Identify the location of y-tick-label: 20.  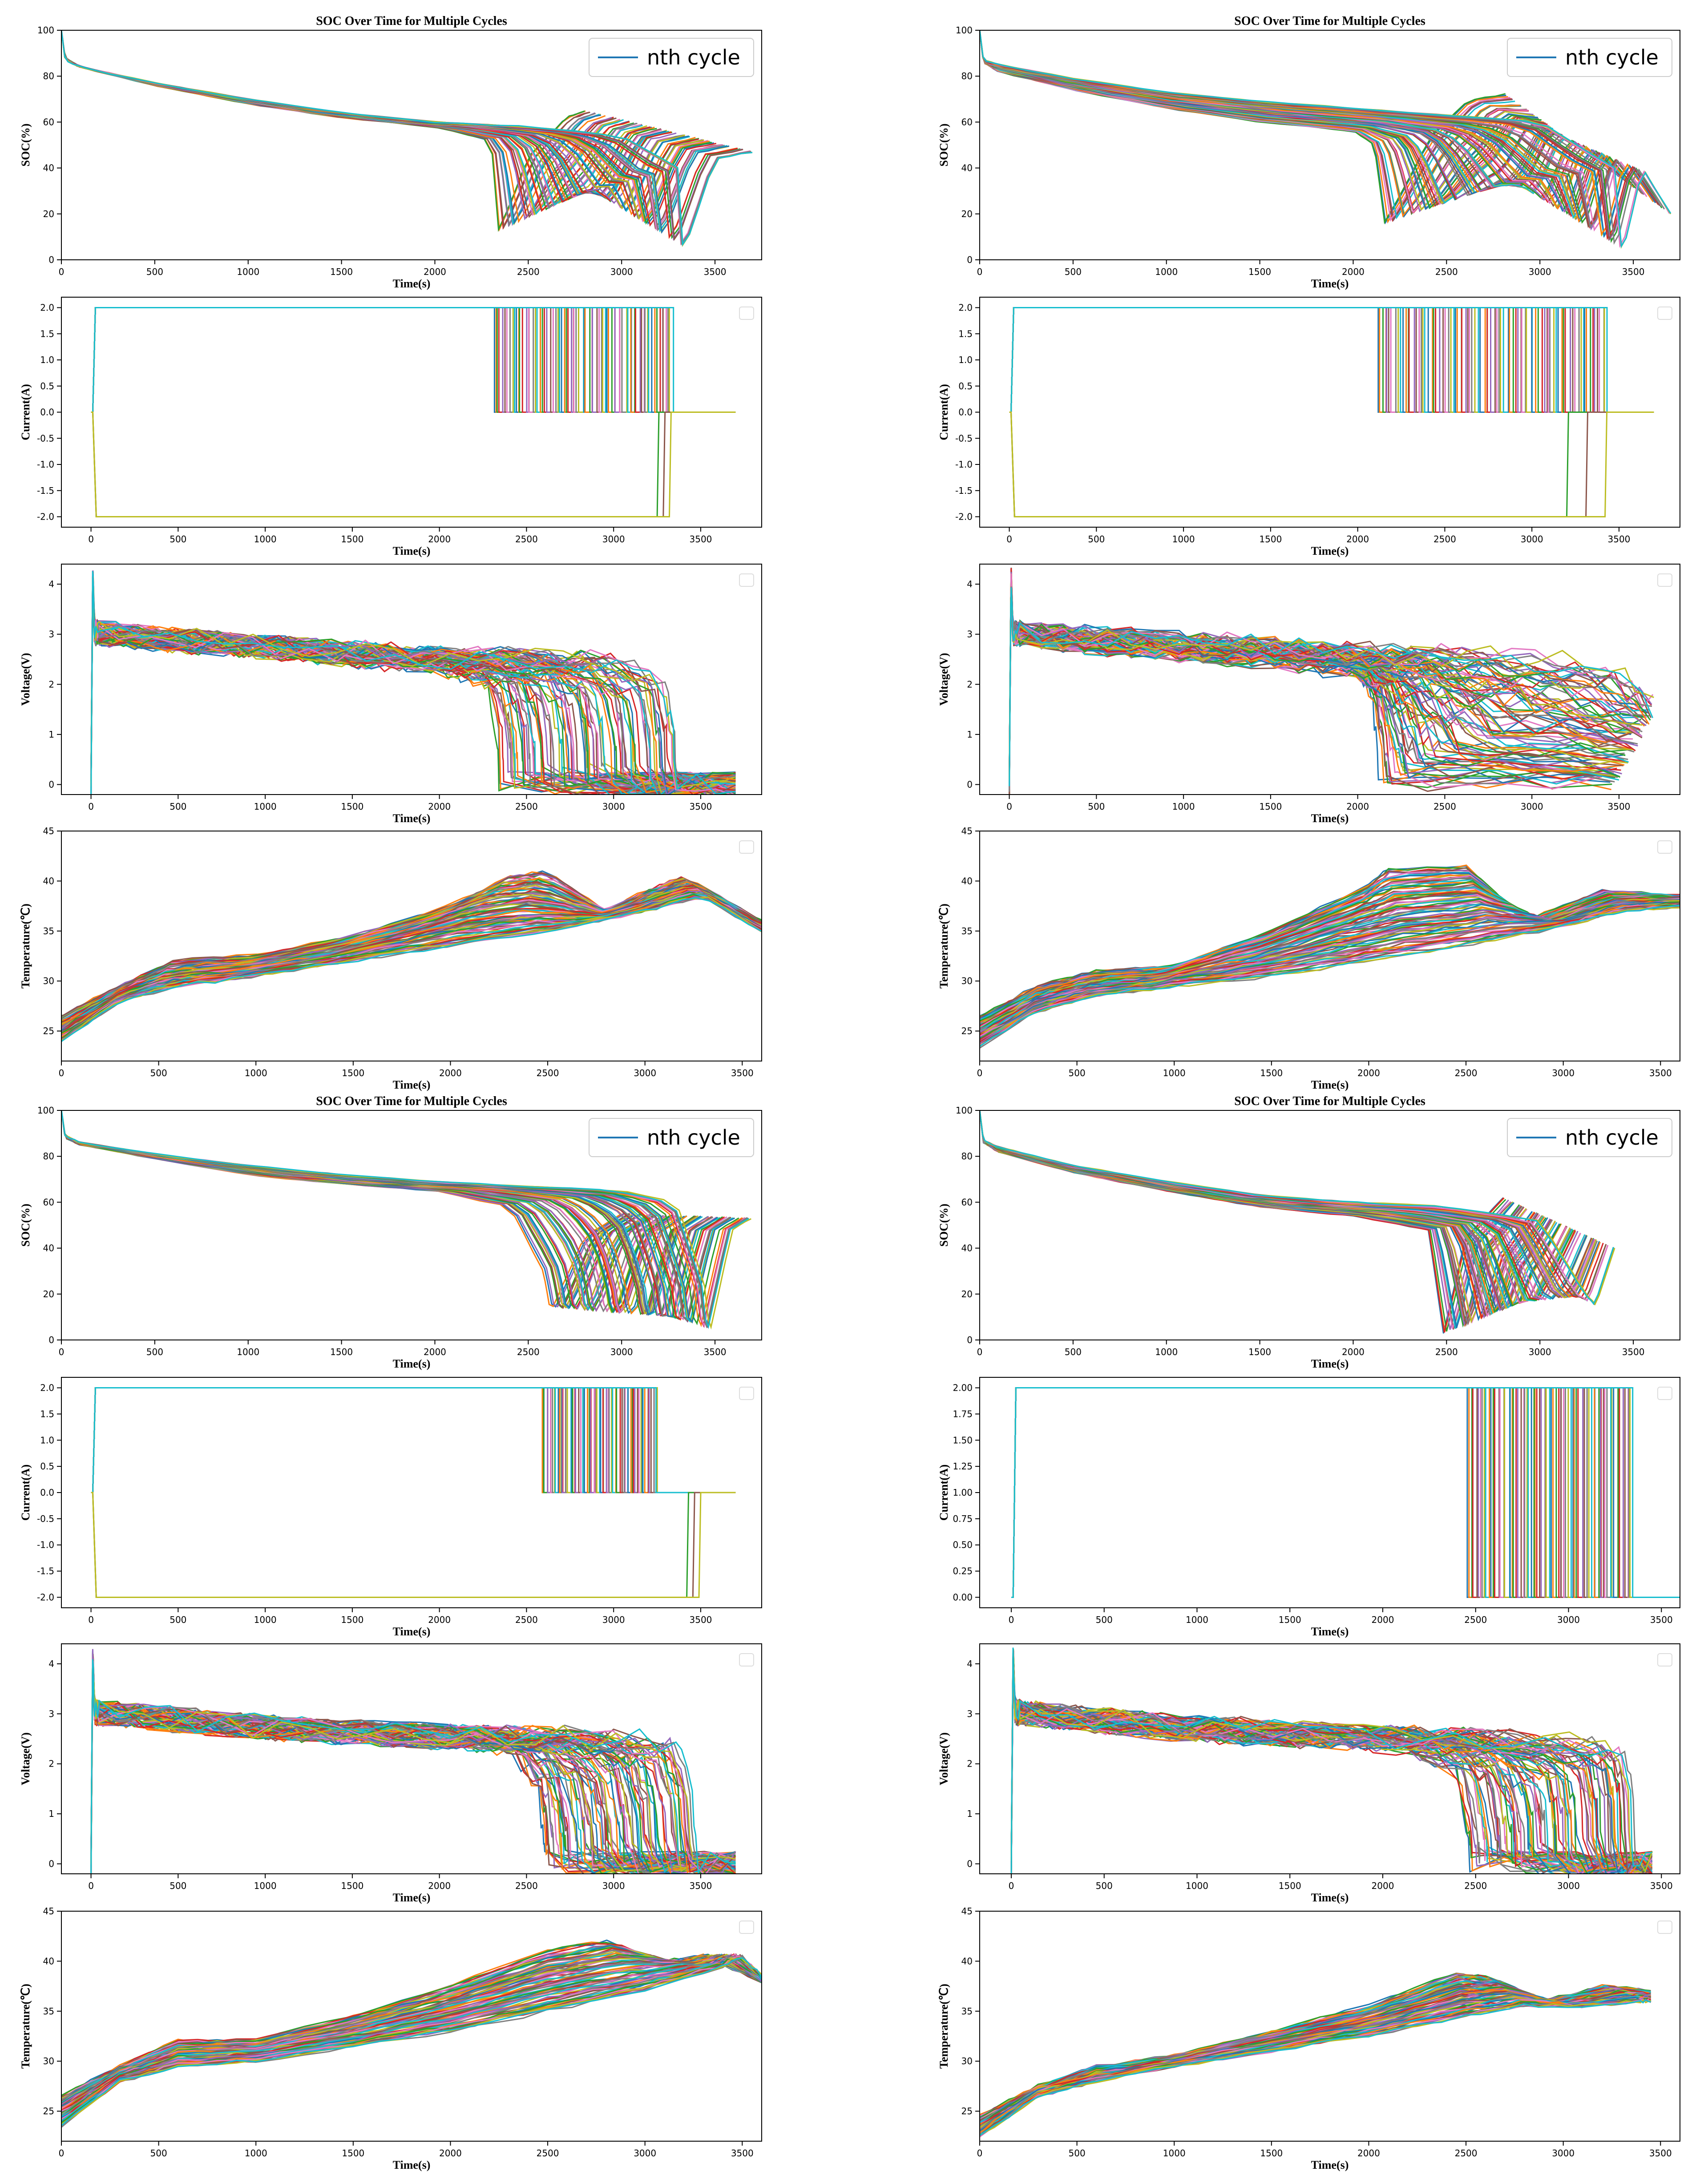
(48, 1294).